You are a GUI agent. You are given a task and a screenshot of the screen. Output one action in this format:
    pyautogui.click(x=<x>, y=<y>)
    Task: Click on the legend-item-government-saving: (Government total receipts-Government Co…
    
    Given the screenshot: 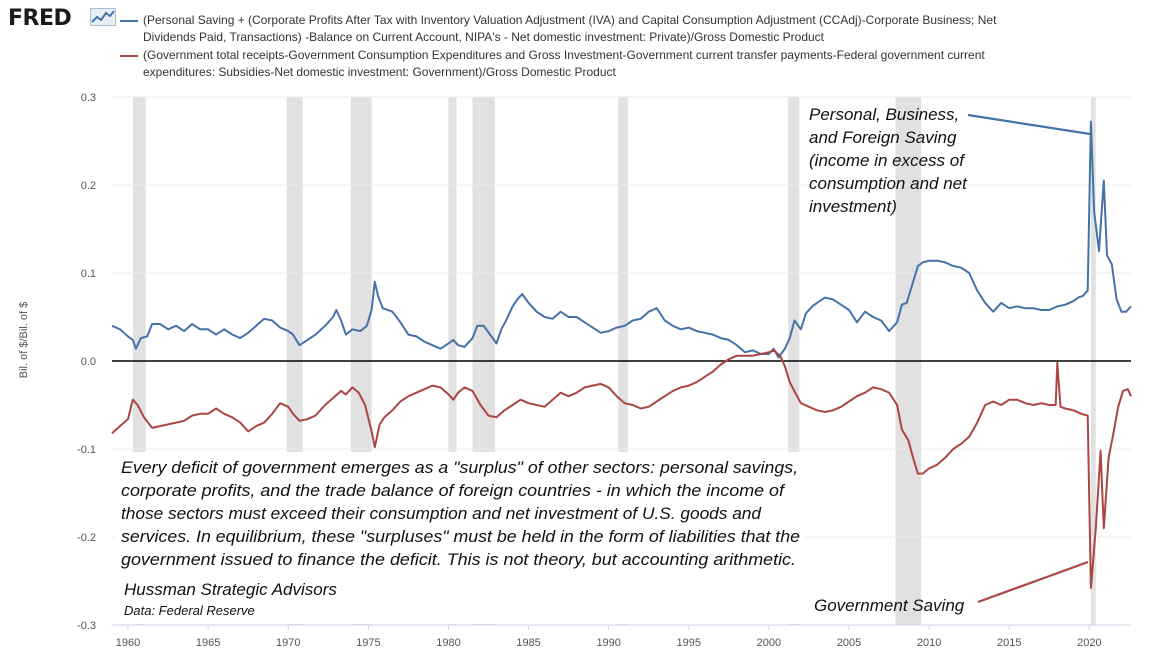 What is the action you would take?
    pyautogui.click(x=561, y=64)
    